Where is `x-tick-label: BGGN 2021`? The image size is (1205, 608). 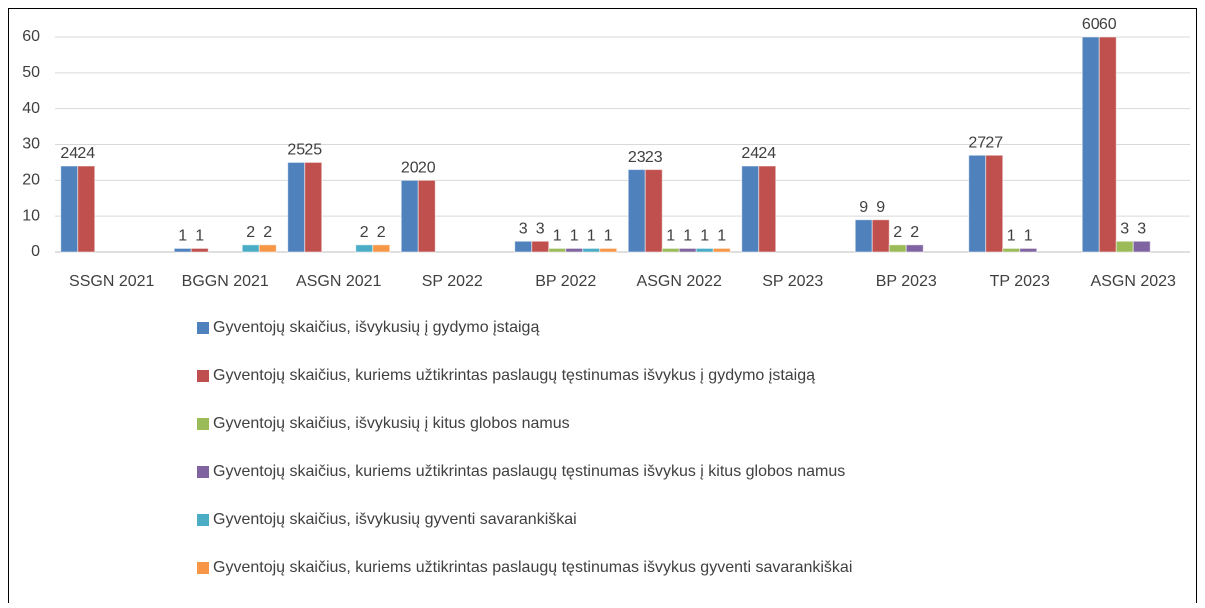
x-tick-label: BGGN 2021 is located at coordinates (225, 281).